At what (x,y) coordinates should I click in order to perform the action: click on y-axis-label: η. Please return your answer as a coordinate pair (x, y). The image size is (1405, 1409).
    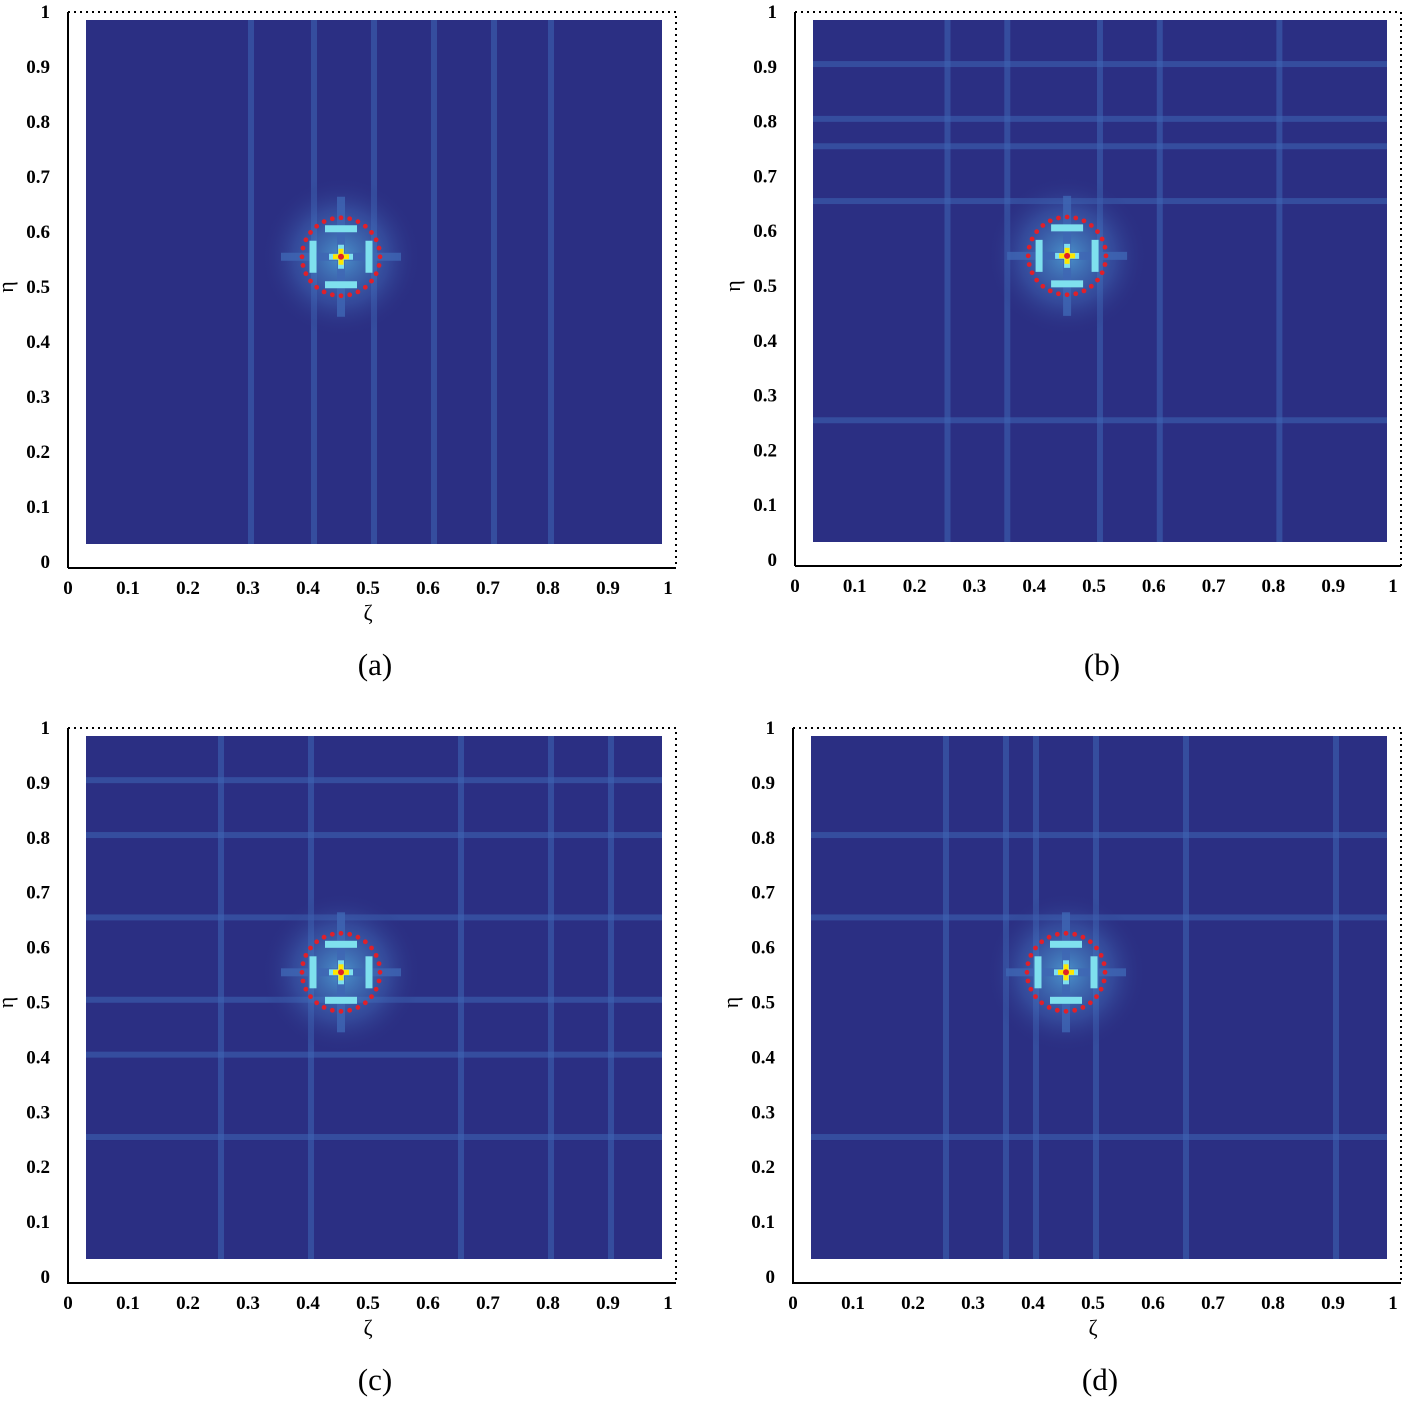
    Looking at the image, I should click on (9, 1003).